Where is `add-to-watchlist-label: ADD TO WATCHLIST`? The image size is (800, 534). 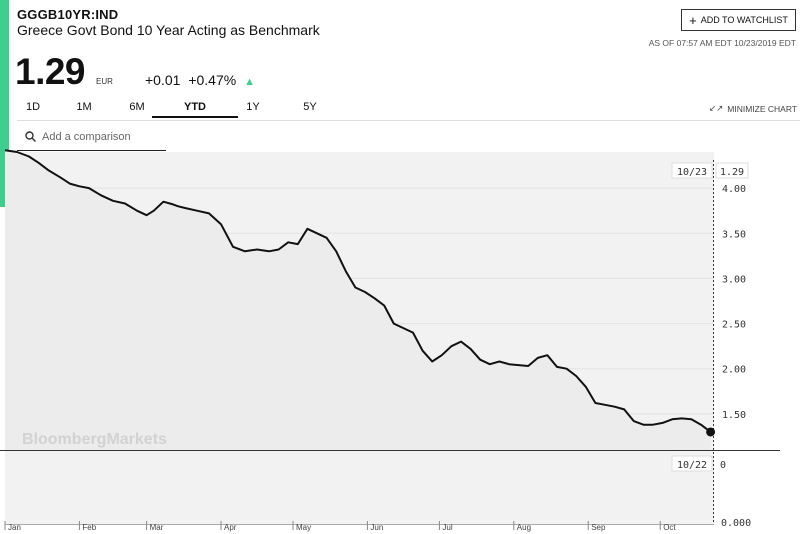 add-to-watchlist-label: ADD TO WATCHLIST is located at coordinates (744, 20).